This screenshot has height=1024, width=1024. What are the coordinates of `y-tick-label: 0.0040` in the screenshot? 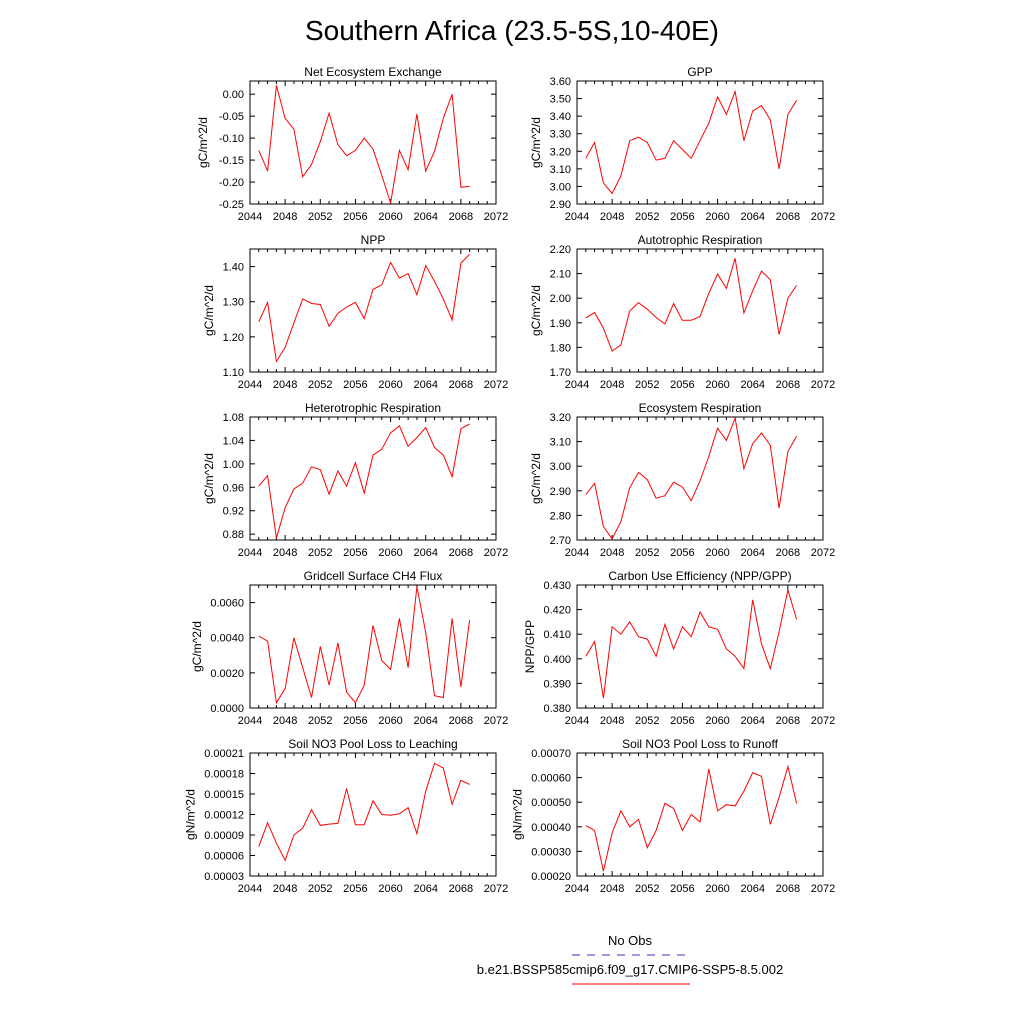 It's located at (227, 639).